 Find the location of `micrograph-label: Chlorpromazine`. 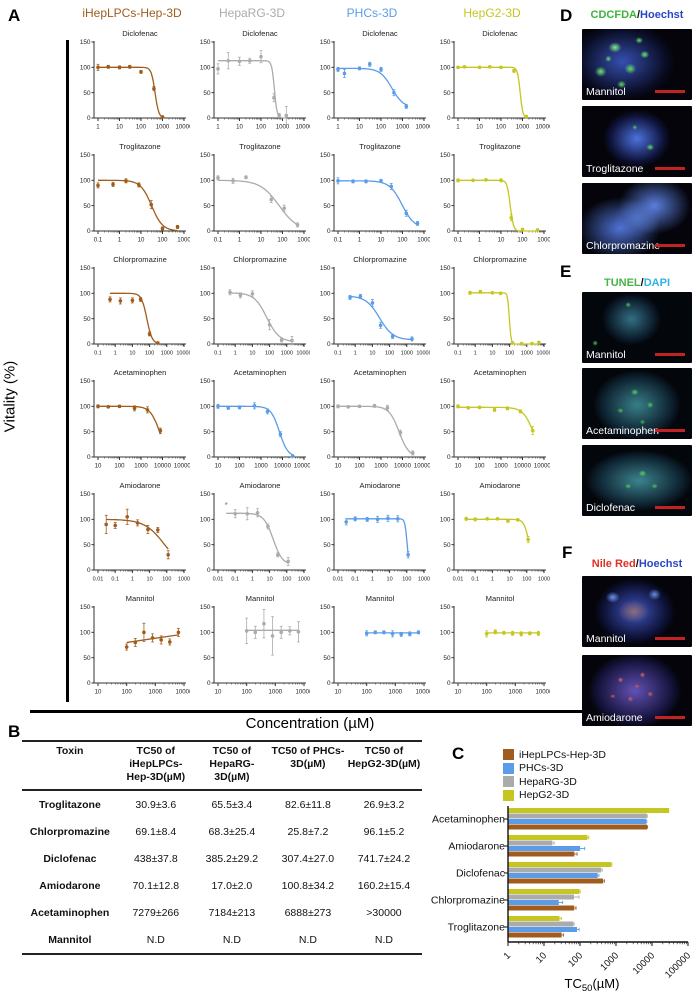

micrograph-label: Chlorpromazine is located at coordinates (623, 246).